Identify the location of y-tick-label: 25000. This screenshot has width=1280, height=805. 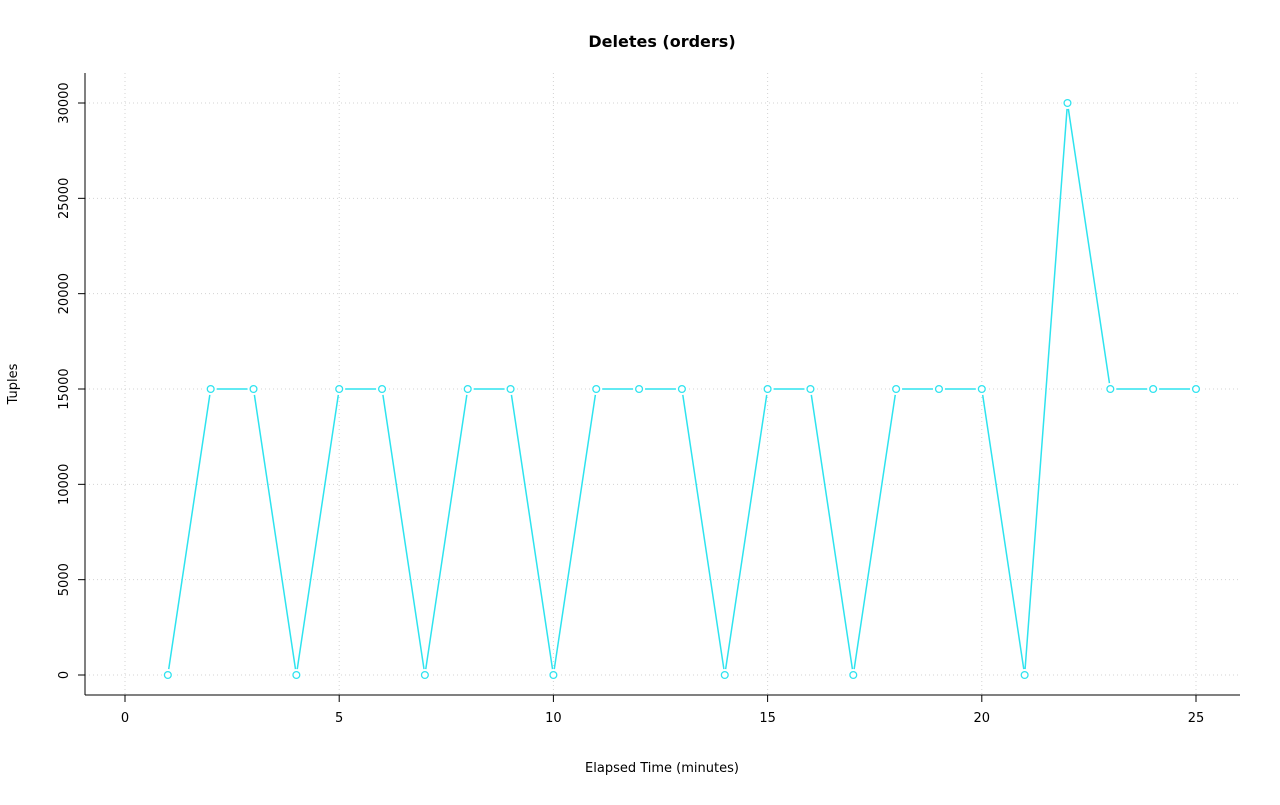
(64, 198).